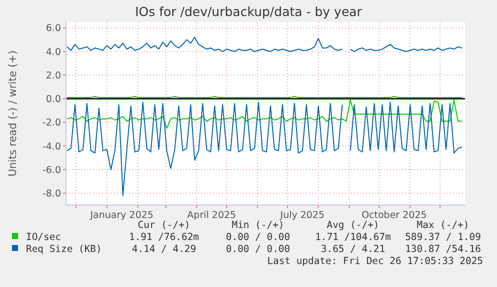 Image resolution: width=497 pixels, height=287 pixels. I want to click on text: Max (-/+), so click(443, 225).